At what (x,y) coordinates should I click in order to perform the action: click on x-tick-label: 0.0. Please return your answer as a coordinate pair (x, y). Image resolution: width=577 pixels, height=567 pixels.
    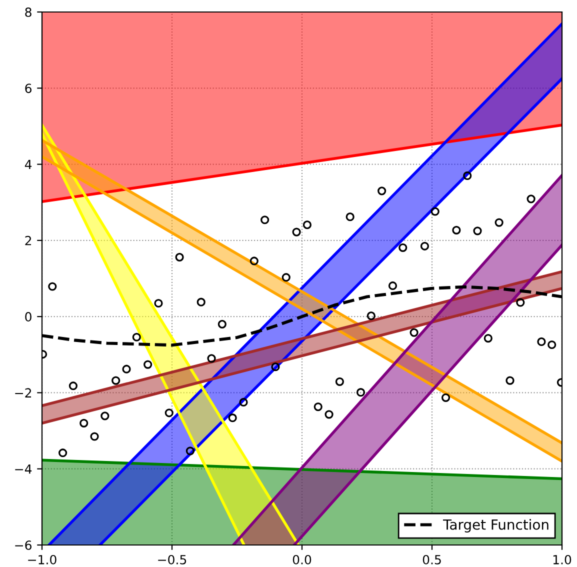
    Looking at the image, I should click on (302, 559).